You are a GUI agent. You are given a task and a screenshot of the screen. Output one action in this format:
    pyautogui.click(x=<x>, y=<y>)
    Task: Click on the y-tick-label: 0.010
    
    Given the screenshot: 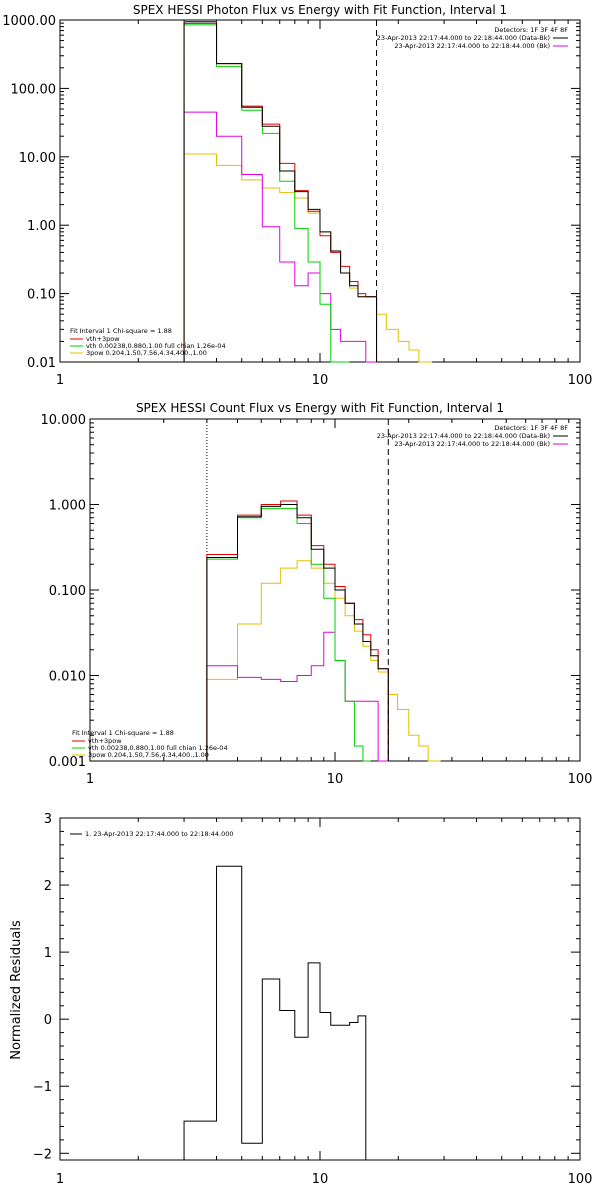 What is the action you would take?
    pyautogui.click(x=67, y=677)
    